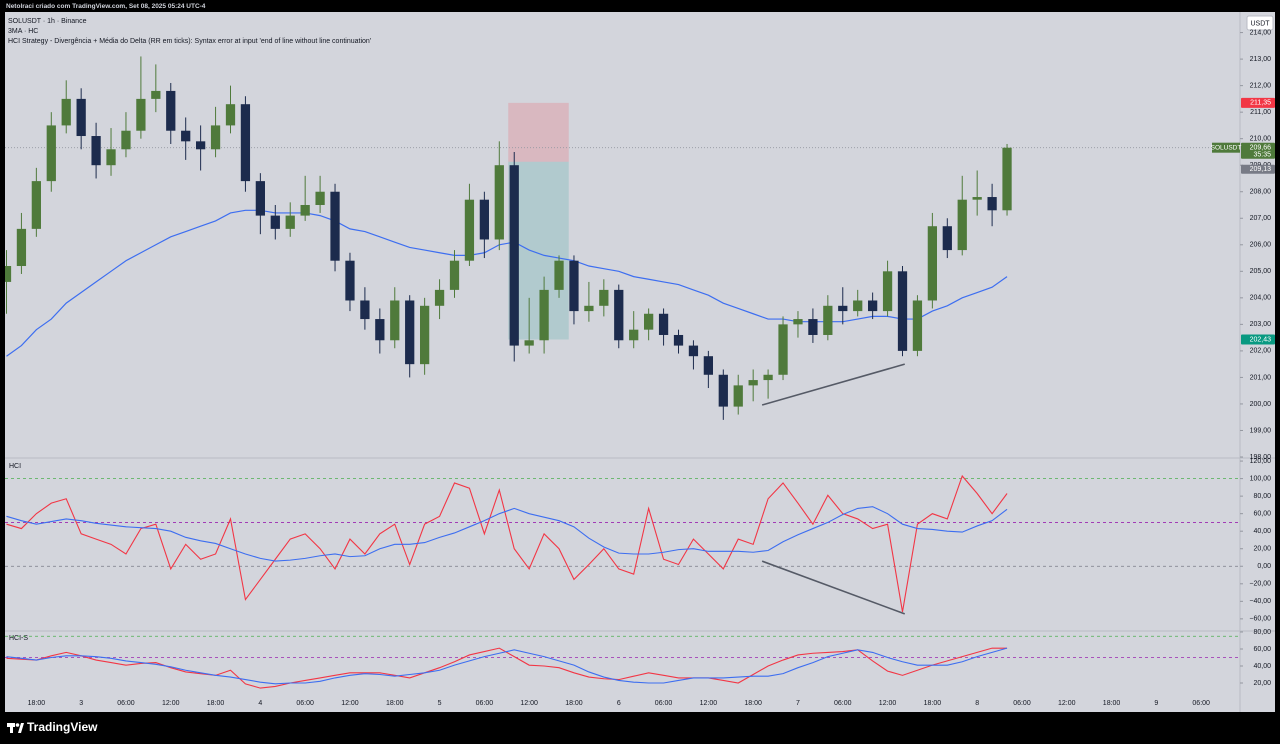 Image resolution: width=1280 pixels, height=744 pixels. What do you see at coordinates (15, 466) in the screenshot?
I see `pane-title: HCI` at bounding box center [15, 466].